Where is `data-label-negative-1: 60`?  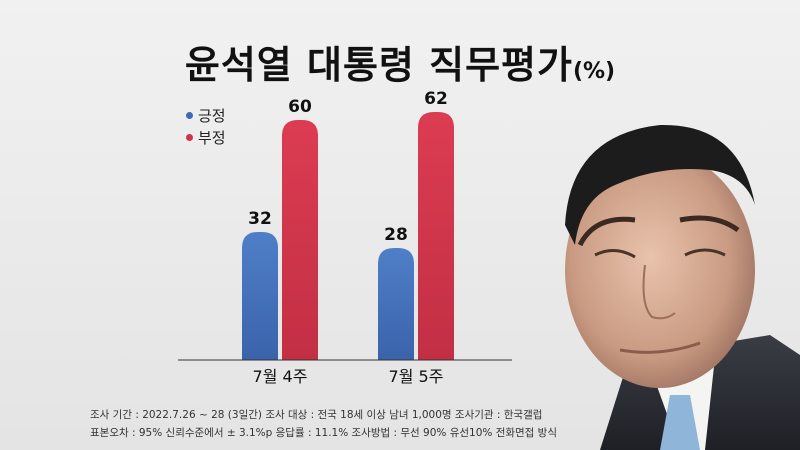
data-label-negative-1: 60 is located at coordinates (300, 107).